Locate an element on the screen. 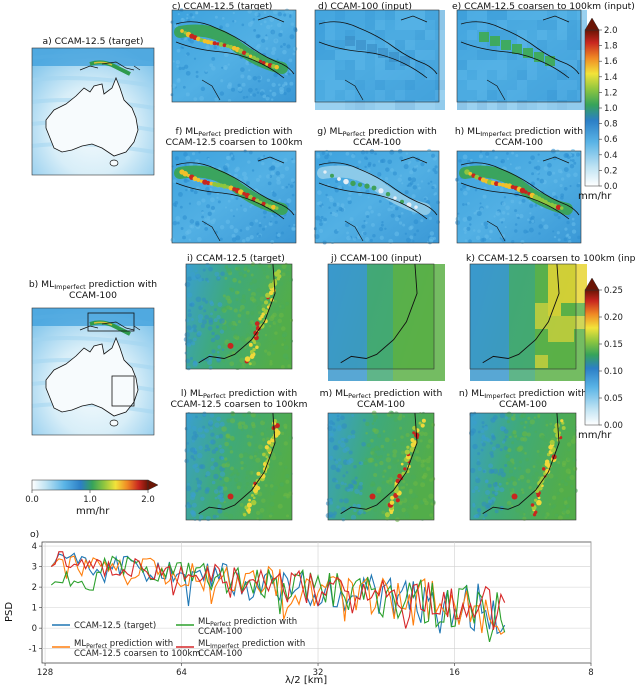 This screenshot has width=636, height=685. psd-ytick: 1 is located at coordinates (34, 609).